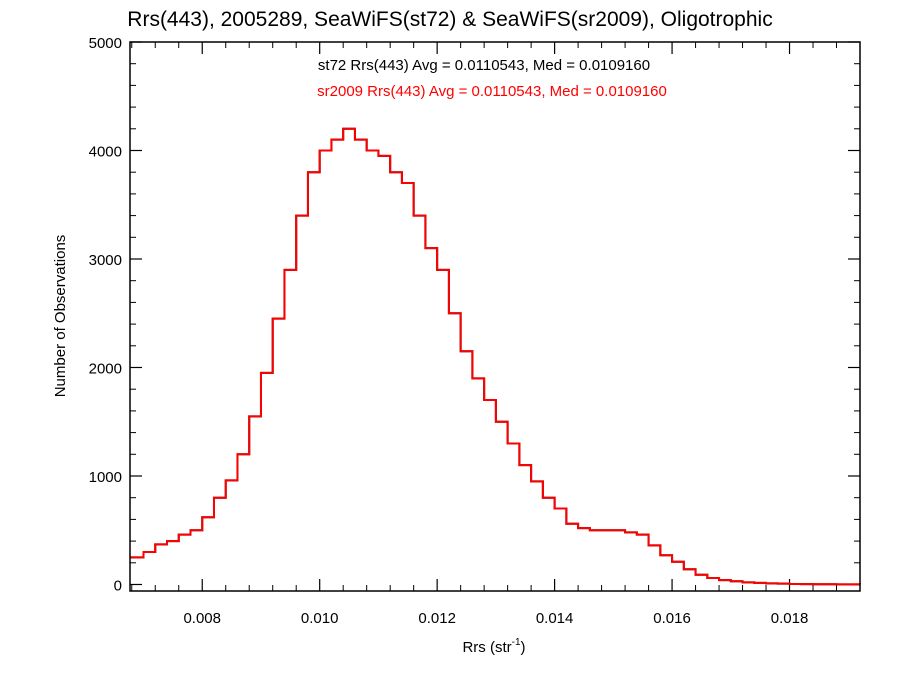 The width and height of the screenshot is (900, 675). I want to click on y-tick-label: 3000, so click(105, 260).